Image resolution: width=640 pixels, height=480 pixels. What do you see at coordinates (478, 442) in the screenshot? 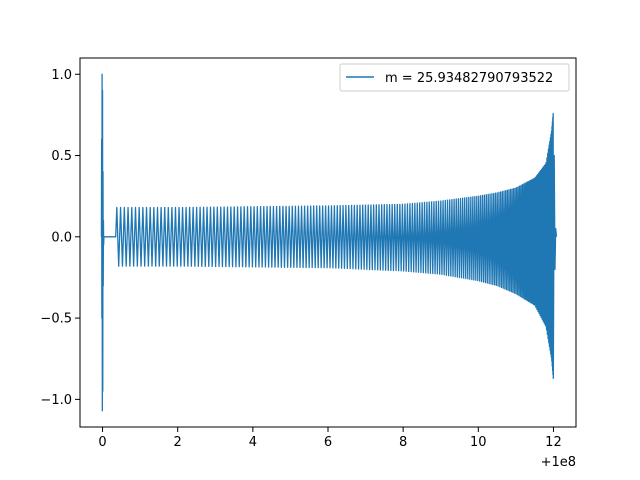
I see `x-tick-label: 10` at bounding box center [478, 442].